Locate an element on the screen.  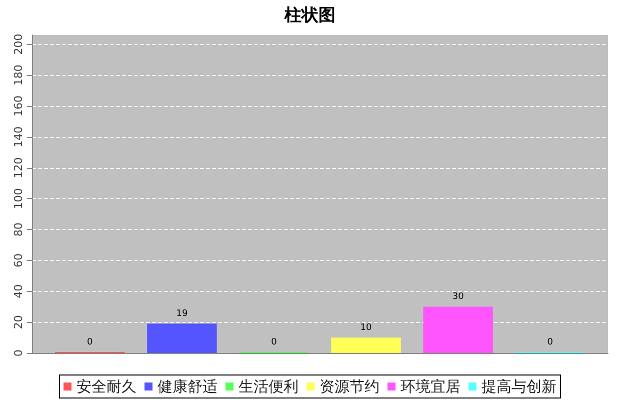
legend-label: 安全耐久 is located at coordinates (106, 387).